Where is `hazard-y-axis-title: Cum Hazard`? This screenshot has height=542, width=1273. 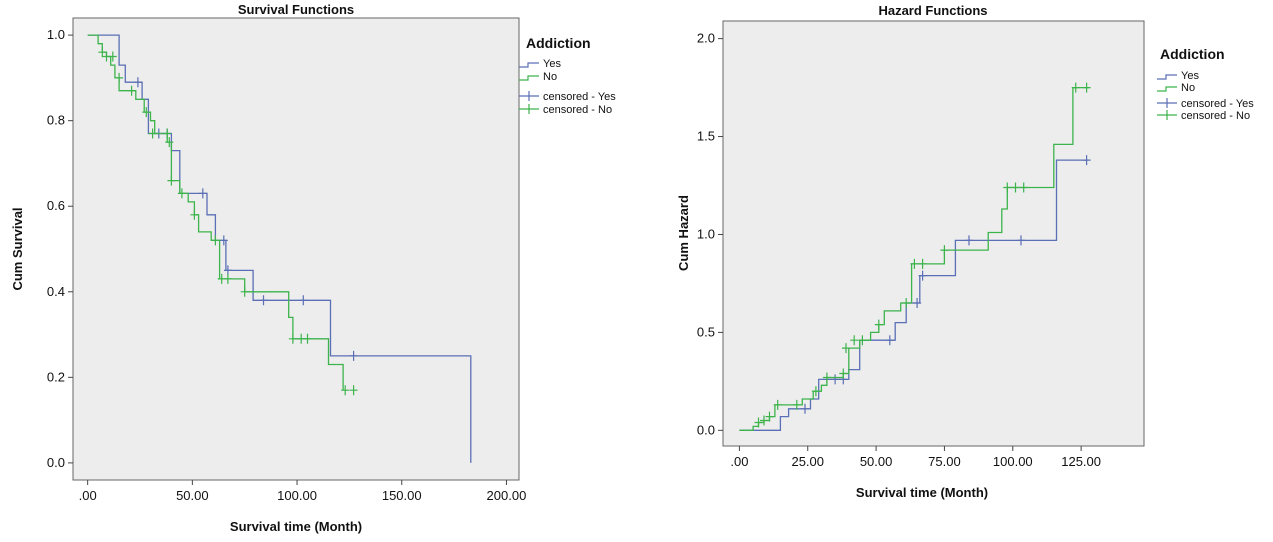
hazard-y-axis-title: Cum Hazard is located at coordinates (683, 233).